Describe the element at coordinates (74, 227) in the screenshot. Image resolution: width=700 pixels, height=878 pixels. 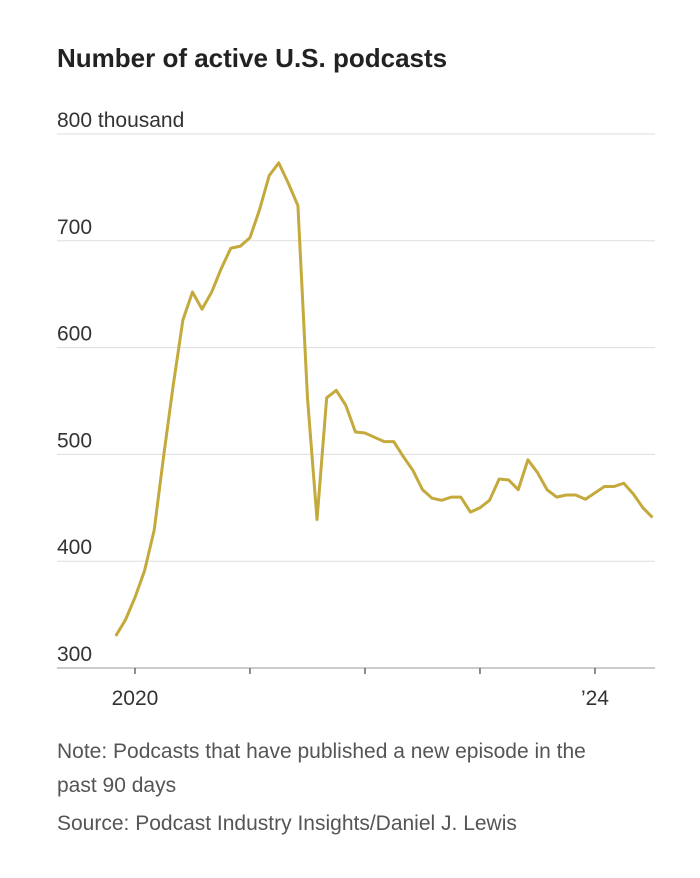
I see `y-tick-label: 700` at that location.